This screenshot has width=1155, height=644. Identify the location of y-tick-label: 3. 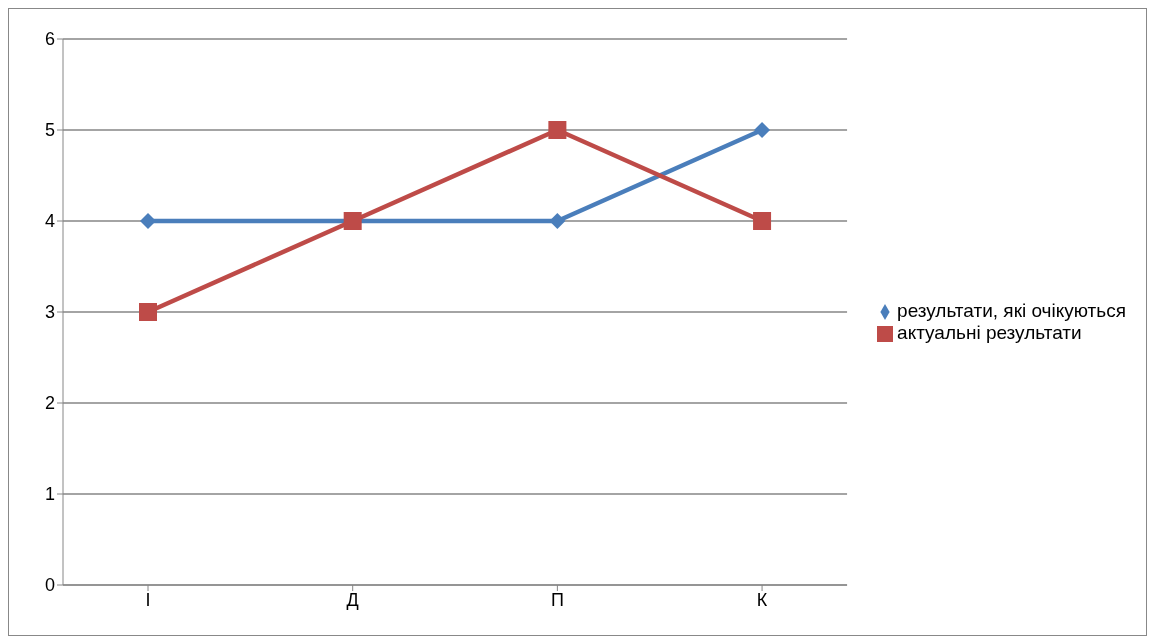
(49, 312).